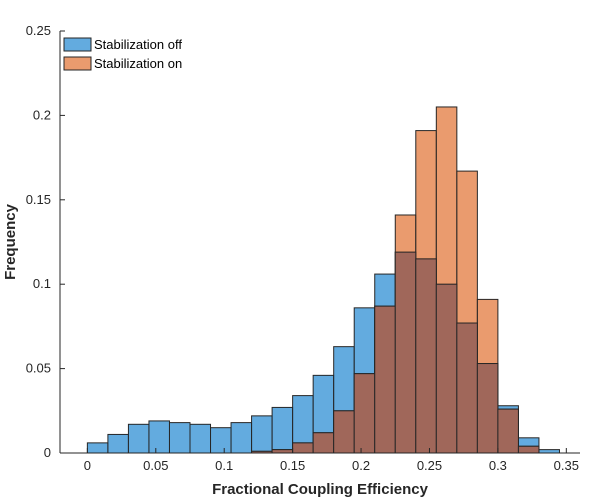 This screenshot has height=500, width=598. Describe the element at coordinates (155, 465) in the screenshot. I see `x-tick-label: 0.05` at that location.